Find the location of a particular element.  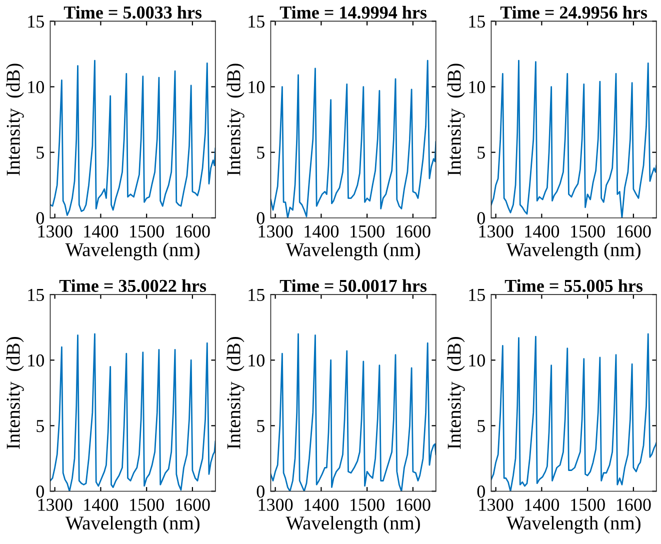

line-series is located at coordinates (133, 138).